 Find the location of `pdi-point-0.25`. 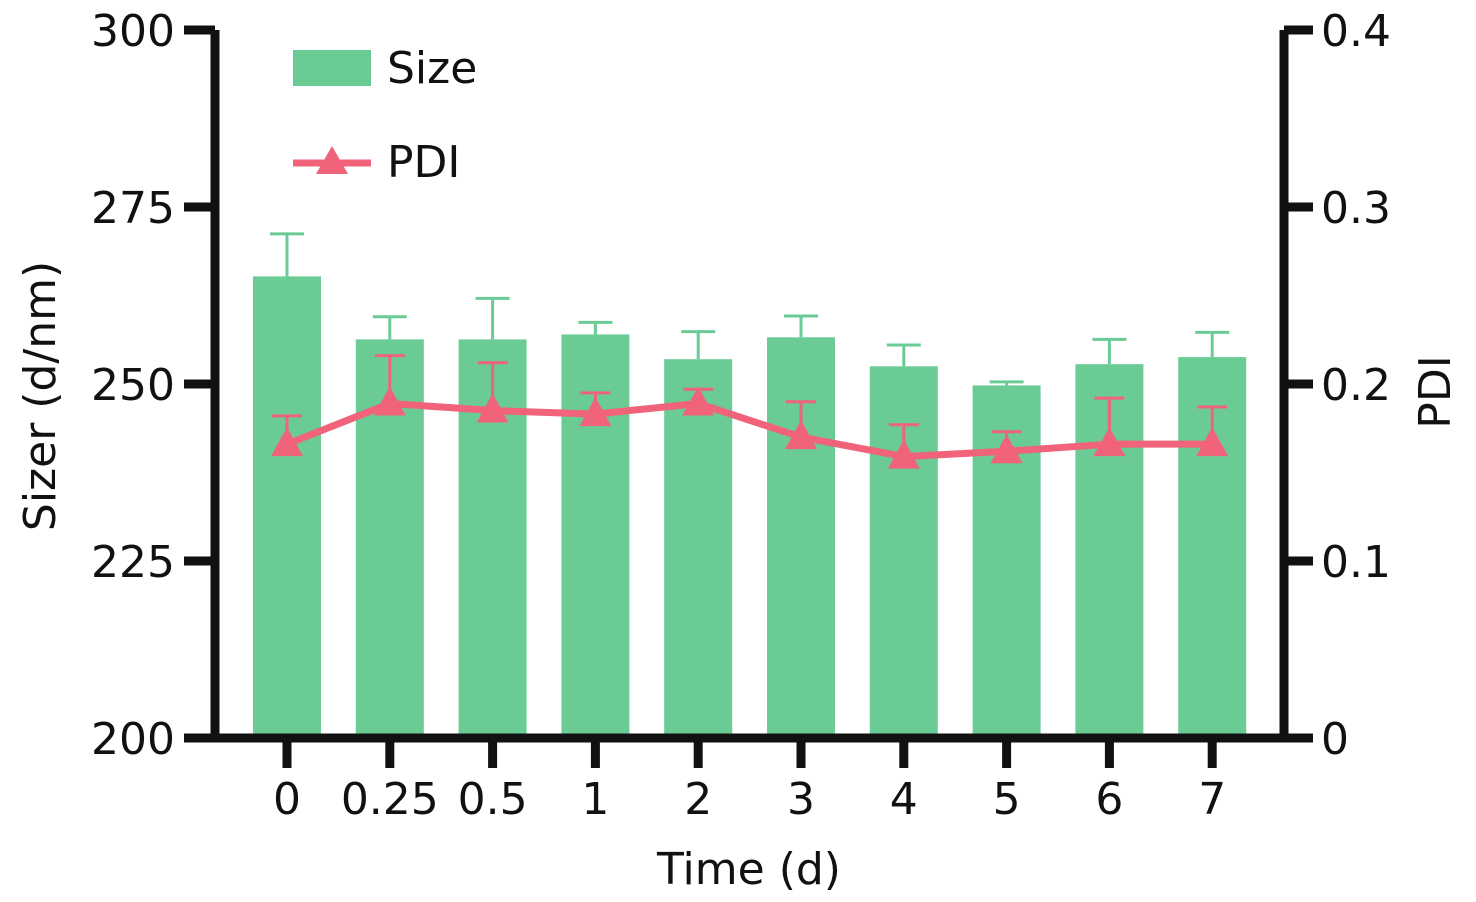

pdi-point-0.25 is located at coordinates (389, 401).